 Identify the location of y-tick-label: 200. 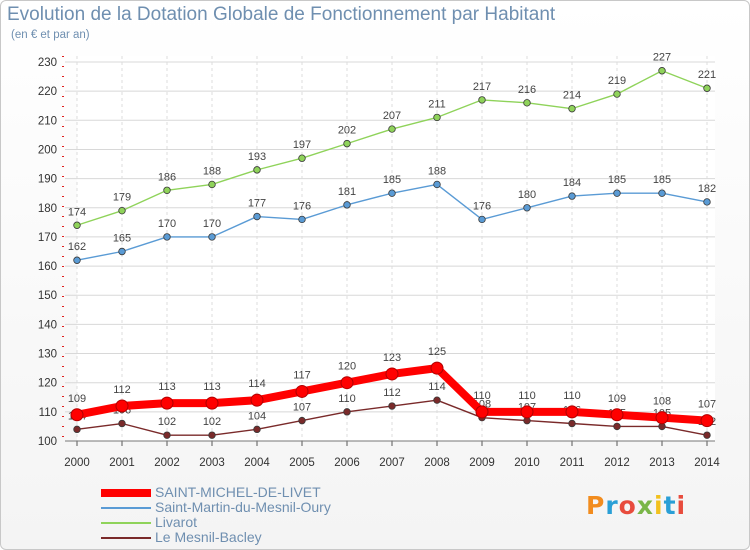
(47, 150).